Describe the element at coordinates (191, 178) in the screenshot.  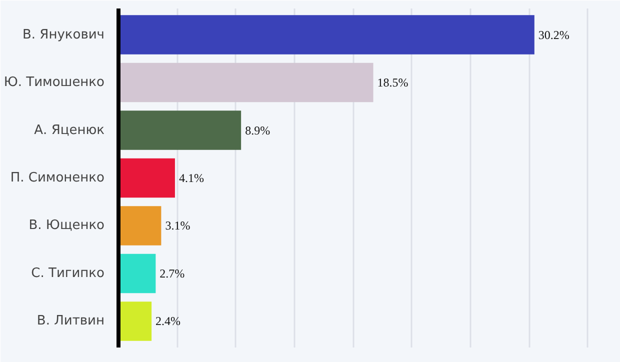
I see `data-label: 4.1%` at that location.